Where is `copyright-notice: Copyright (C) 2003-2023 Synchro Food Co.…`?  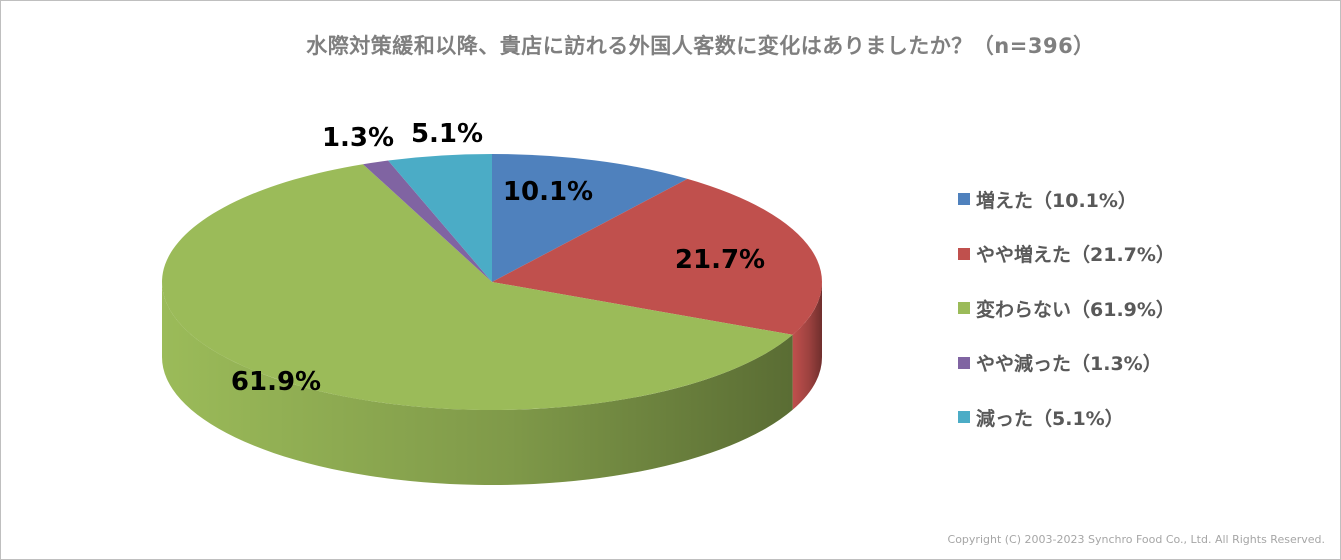 copyright-notice: Copyright (C) 2003-2023 Synchro Food Co.… is located at coordinates (1136, 539).